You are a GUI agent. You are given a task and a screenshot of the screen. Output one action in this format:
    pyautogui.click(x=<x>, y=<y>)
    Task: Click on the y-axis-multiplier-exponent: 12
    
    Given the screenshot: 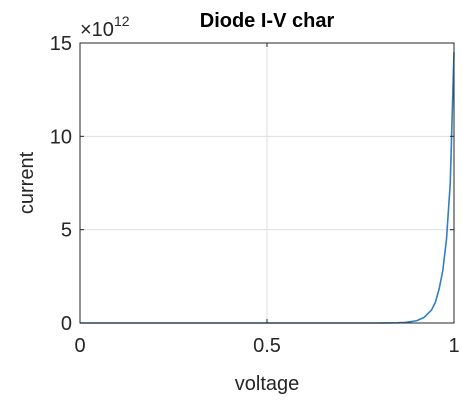 What is the action you would take?
    pyautogui.click(x=122, y=21)
    